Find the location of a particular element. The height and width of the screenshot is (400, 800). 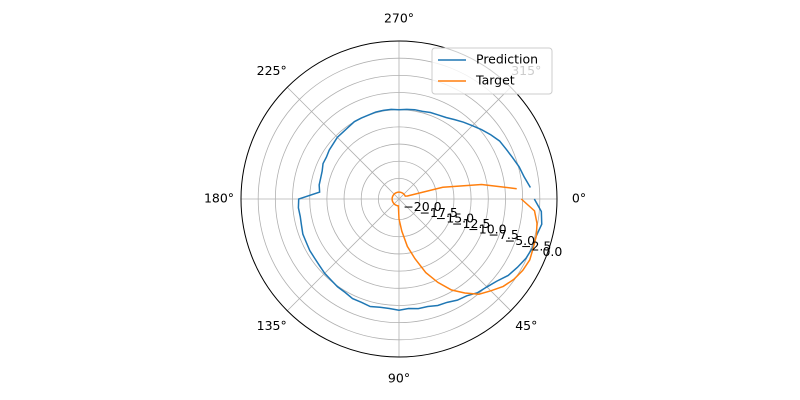

radial-tick-label: −2.5 is located at coordinates (536, 245).